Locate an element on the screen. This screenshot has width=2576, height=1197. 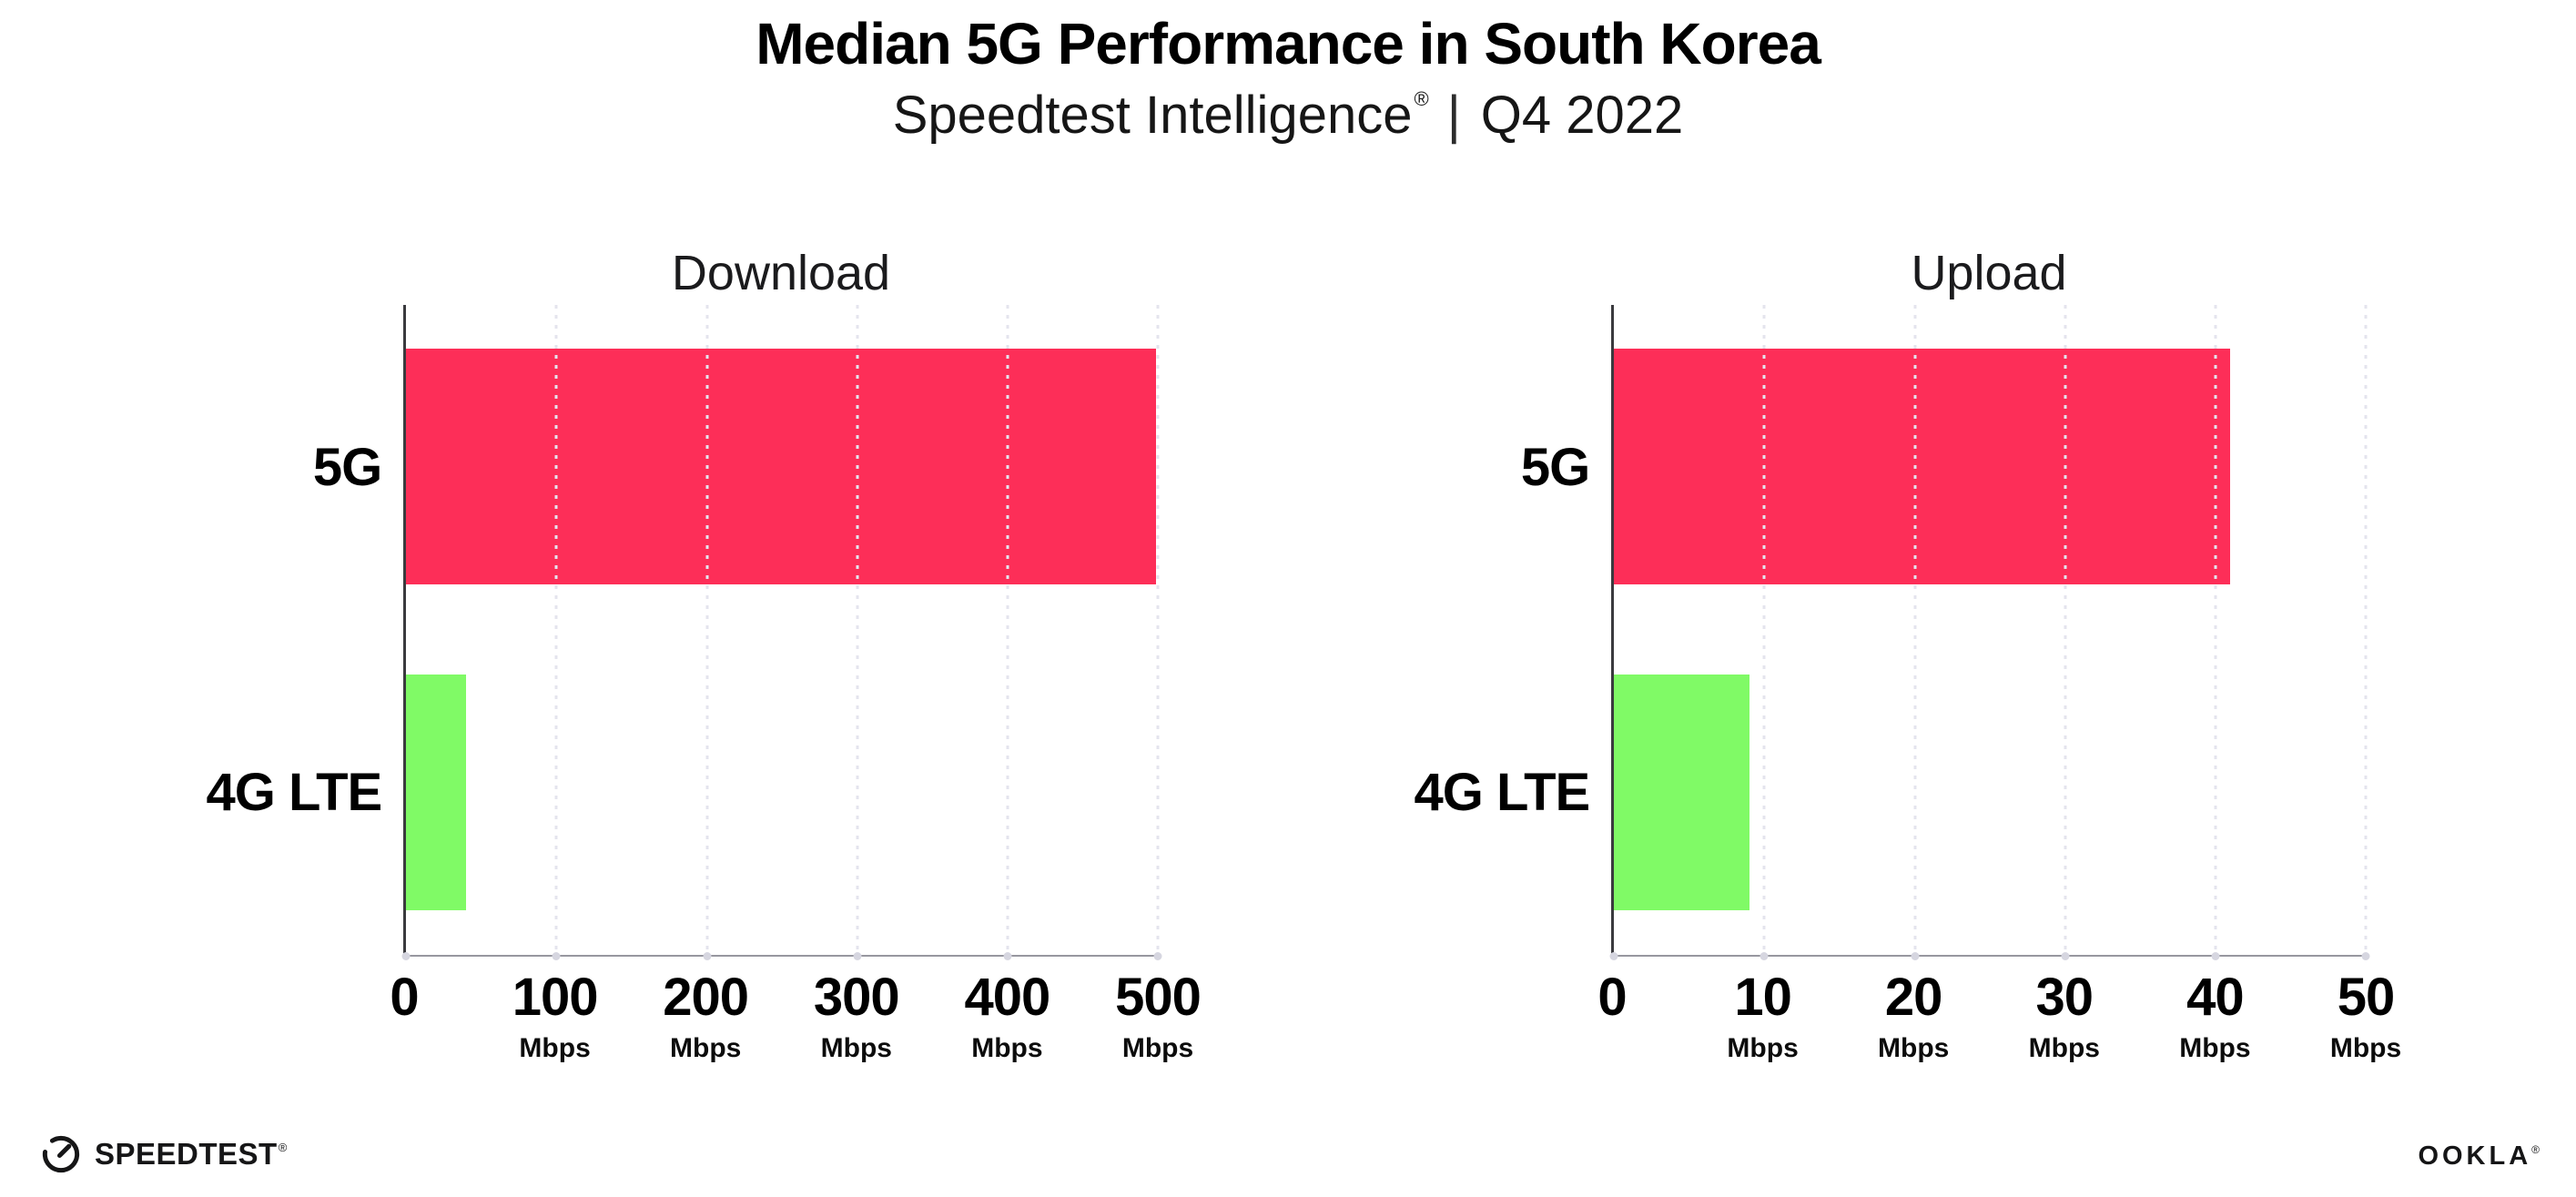
download-x-axis: 0 100 Mbps 200 Mbps 300 Mbps 400 Mbps 500 Mbps is located at coordinates (796, 1025).